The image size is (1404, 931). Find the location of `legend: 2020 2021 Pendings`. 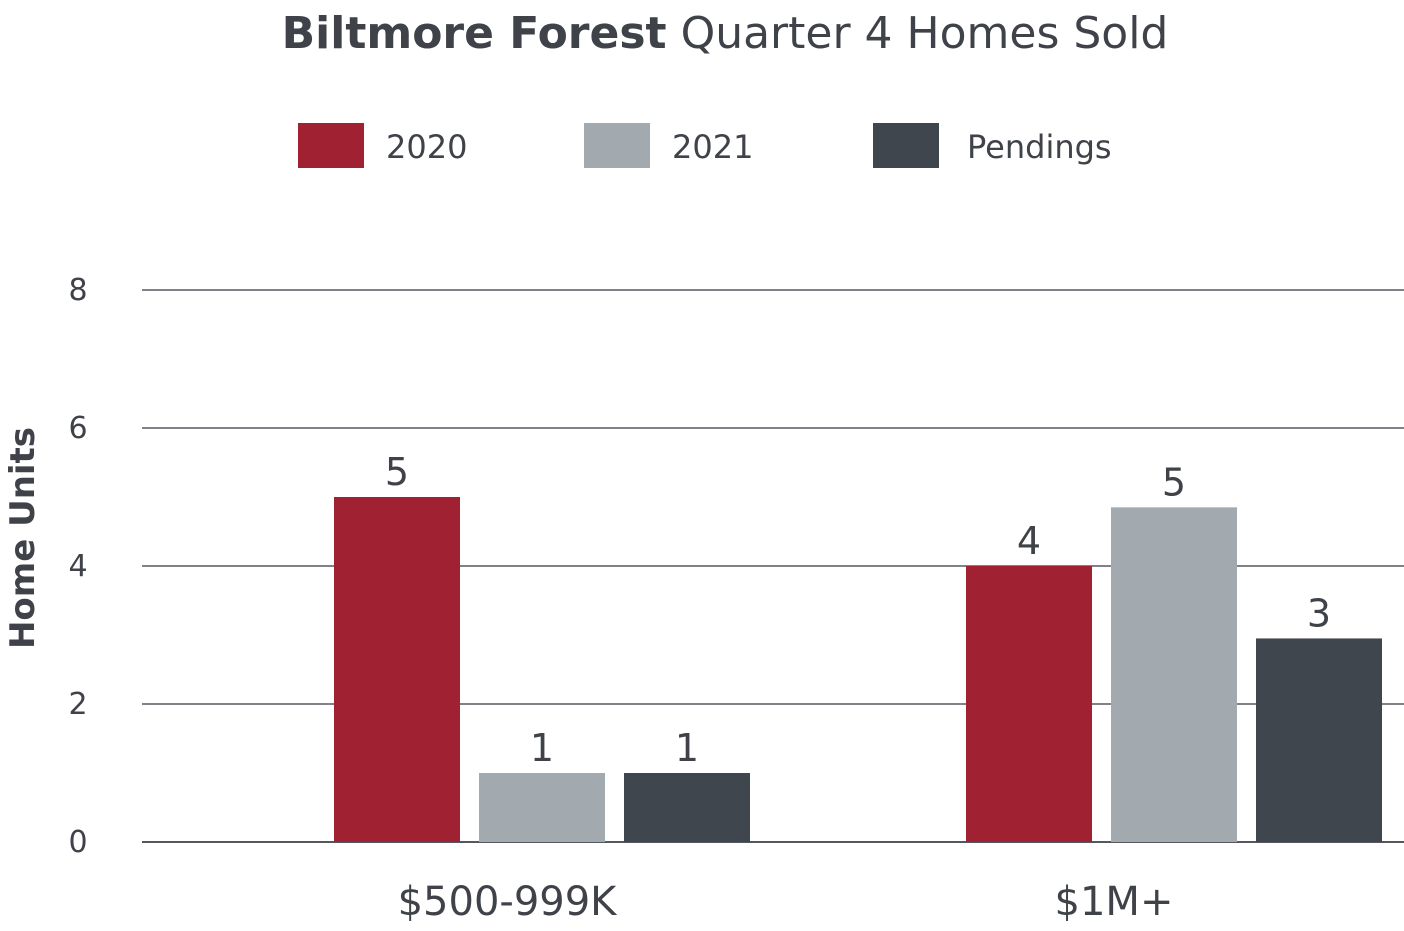

legend: 2020 2021 Pendings is located at coordinates (705, 145).